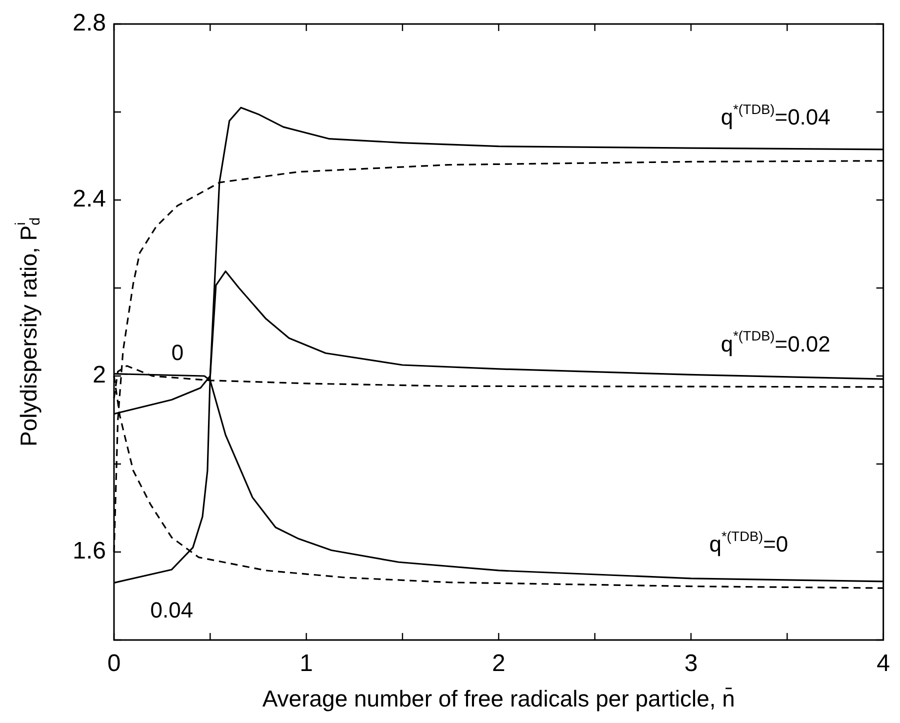 The width and height of the screenshot is (900, 723). What do you see at coordinates (89, 23) in the screenshot?
I see `y-tick-label: 2.8` at bounding box center [89, 23].